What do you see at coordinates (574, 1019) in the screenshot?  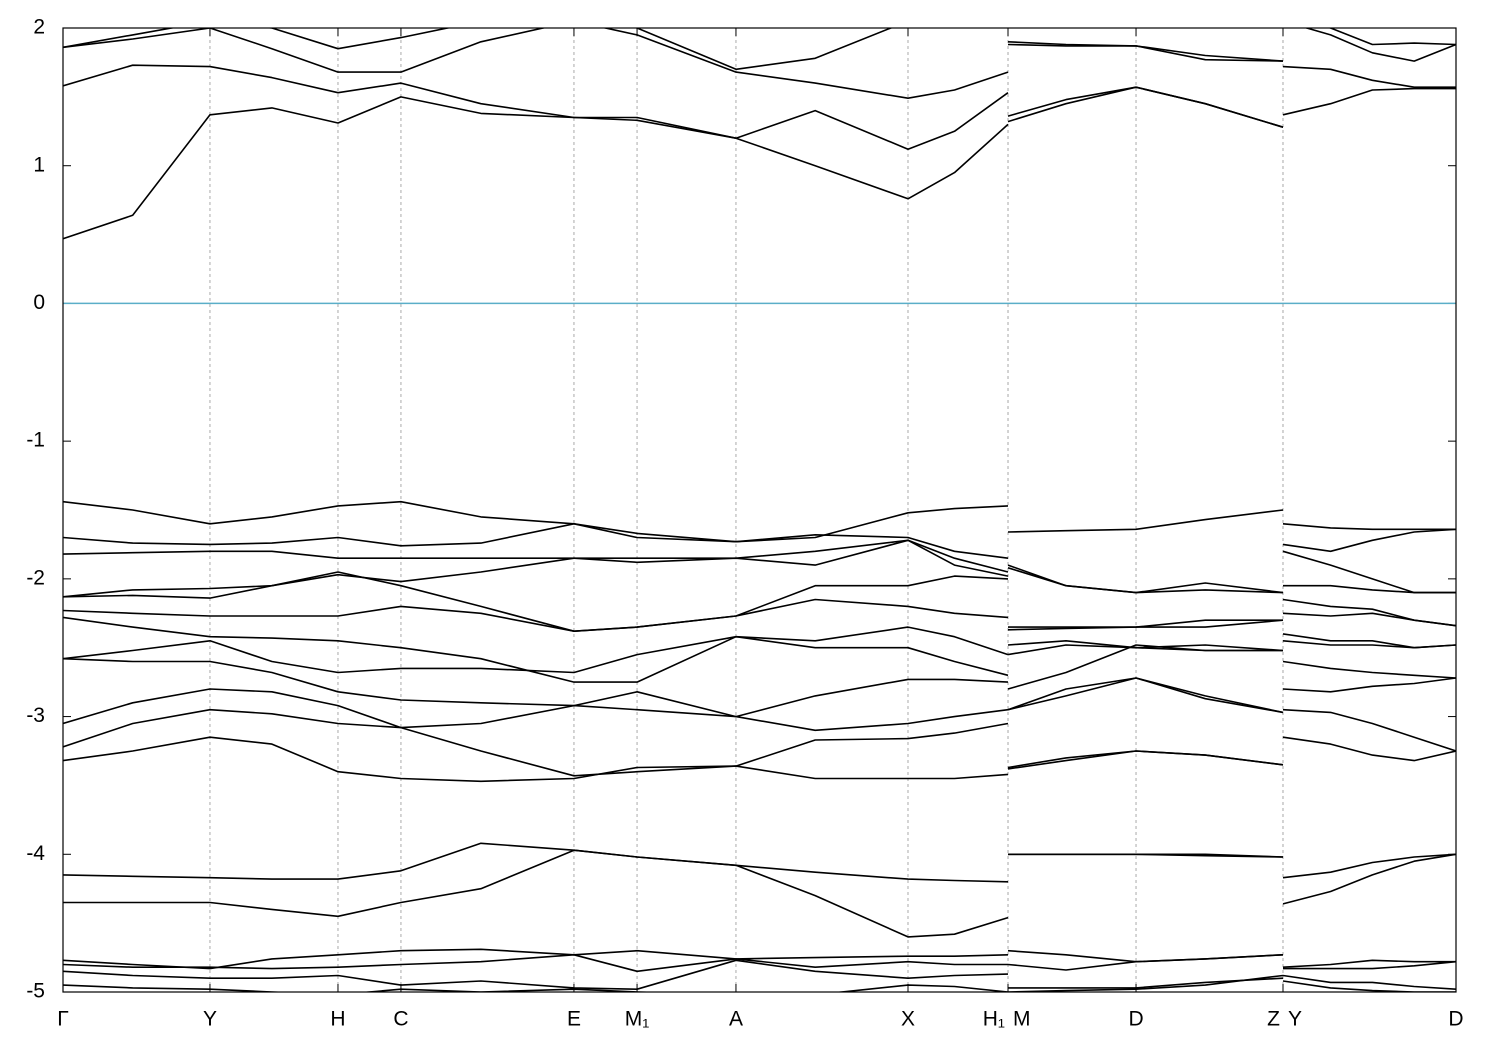 I see `x-tick-label: E` at bounding box center [574, 1019].